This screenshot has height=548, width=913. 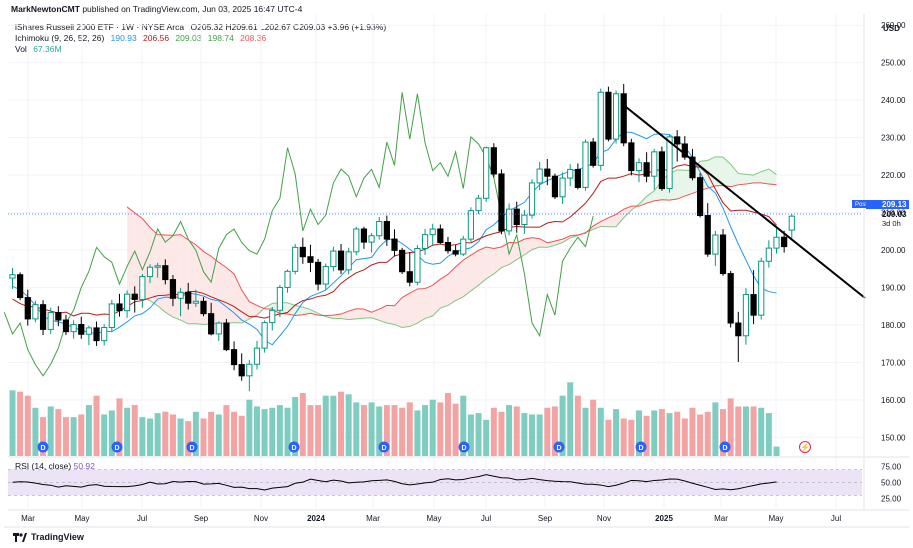 I want to click on rsi-name: RSI (14, close), so click(x=43, y=466).